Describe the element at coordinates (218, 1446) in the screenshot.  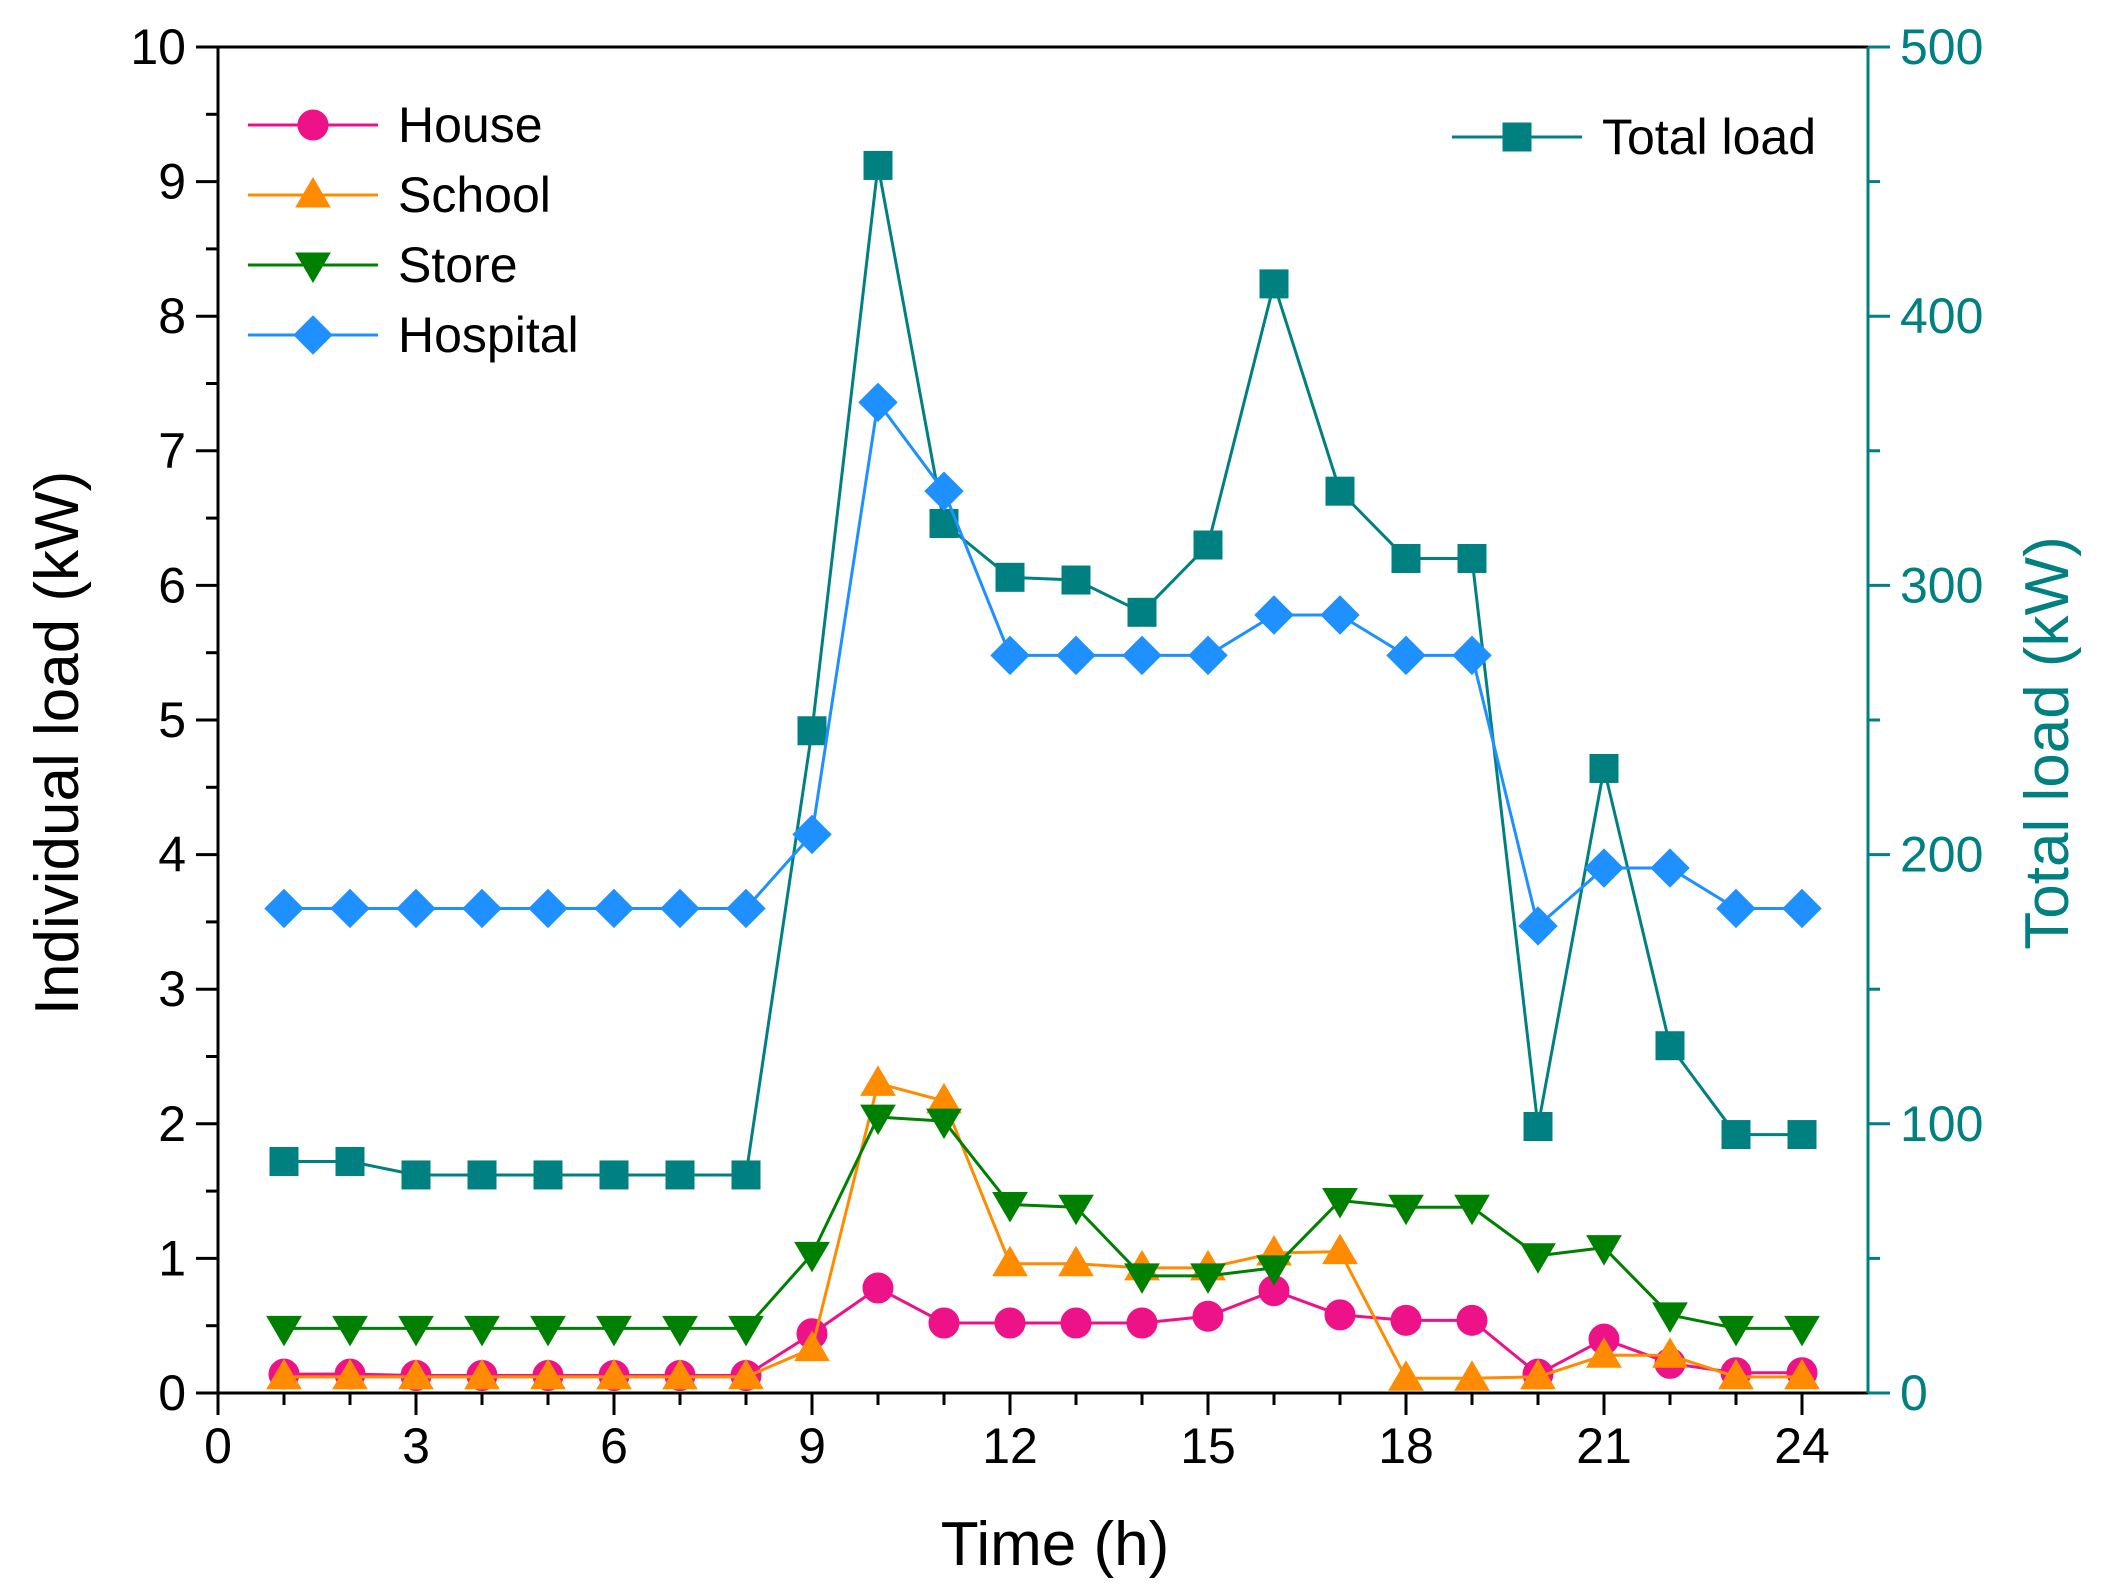
I see `x-tick-label: 0` at that location.